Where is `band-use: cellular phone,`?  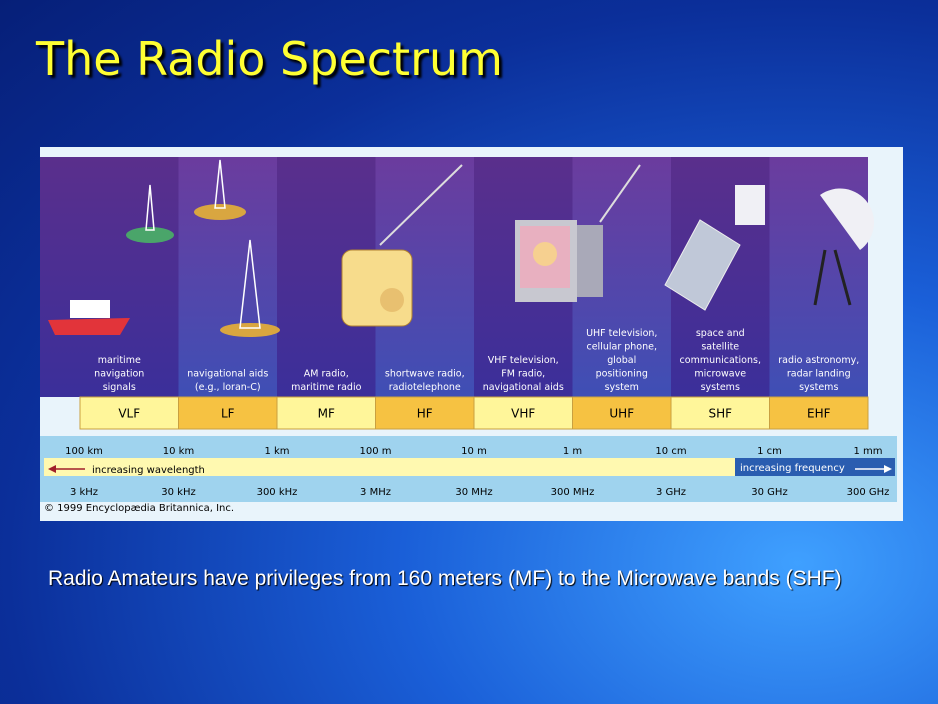 band-use: cellular phone, is located at coordinates (621, 347).